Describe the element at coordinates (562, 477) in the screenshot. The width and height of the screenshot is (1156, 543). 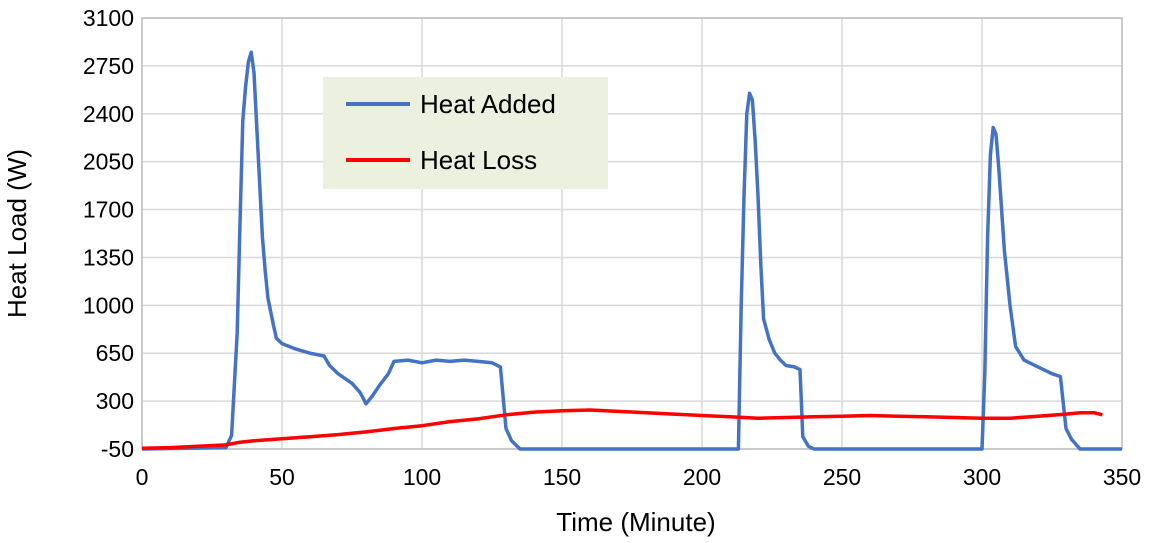
I see `x-tick-label: 150` at that location.